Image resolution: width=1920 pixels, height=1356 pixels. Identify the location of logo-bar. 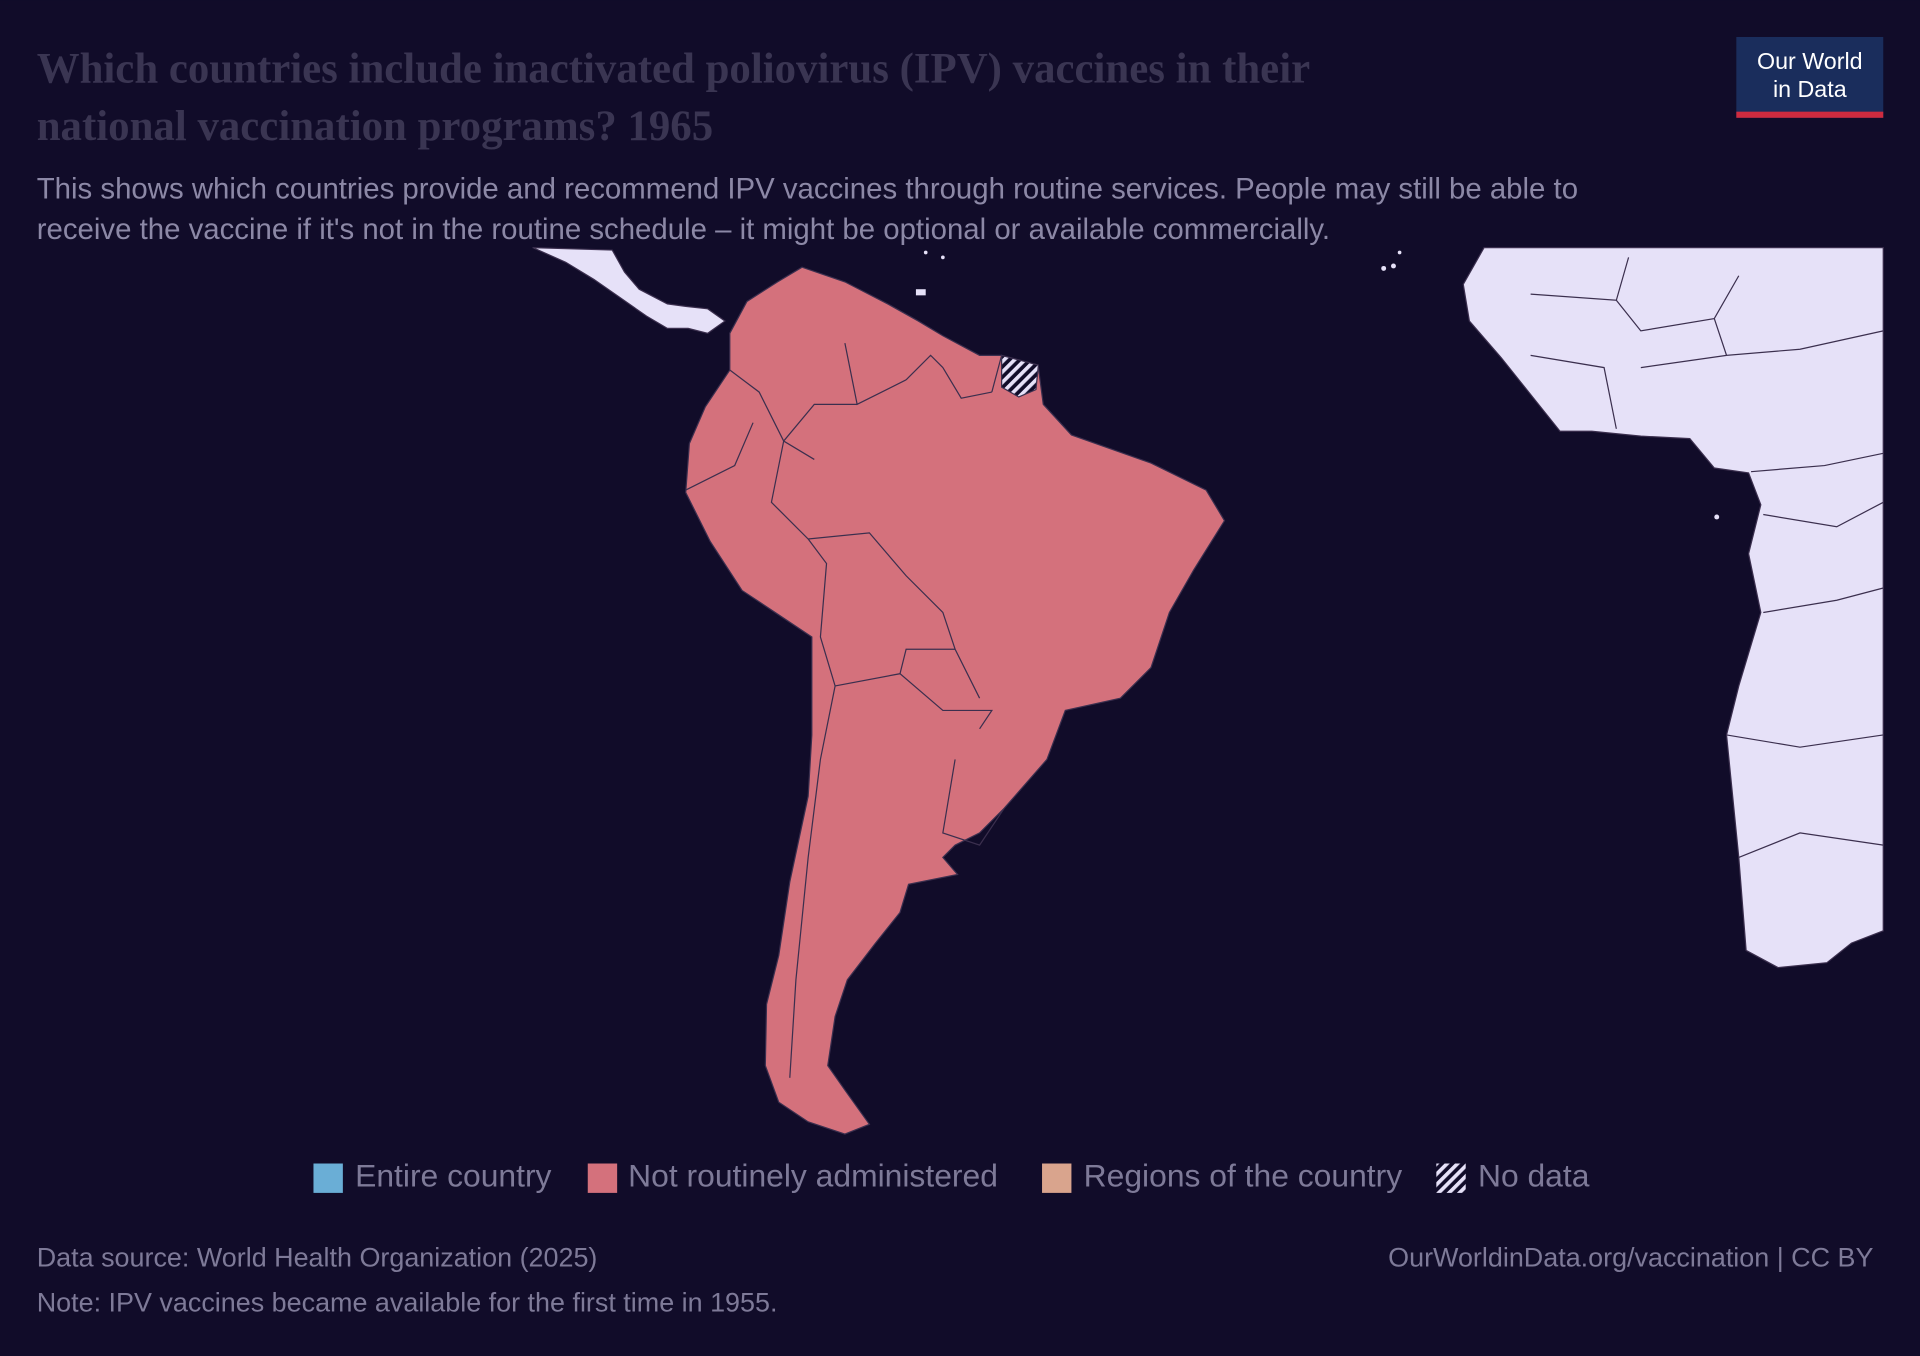
(1810, 114).